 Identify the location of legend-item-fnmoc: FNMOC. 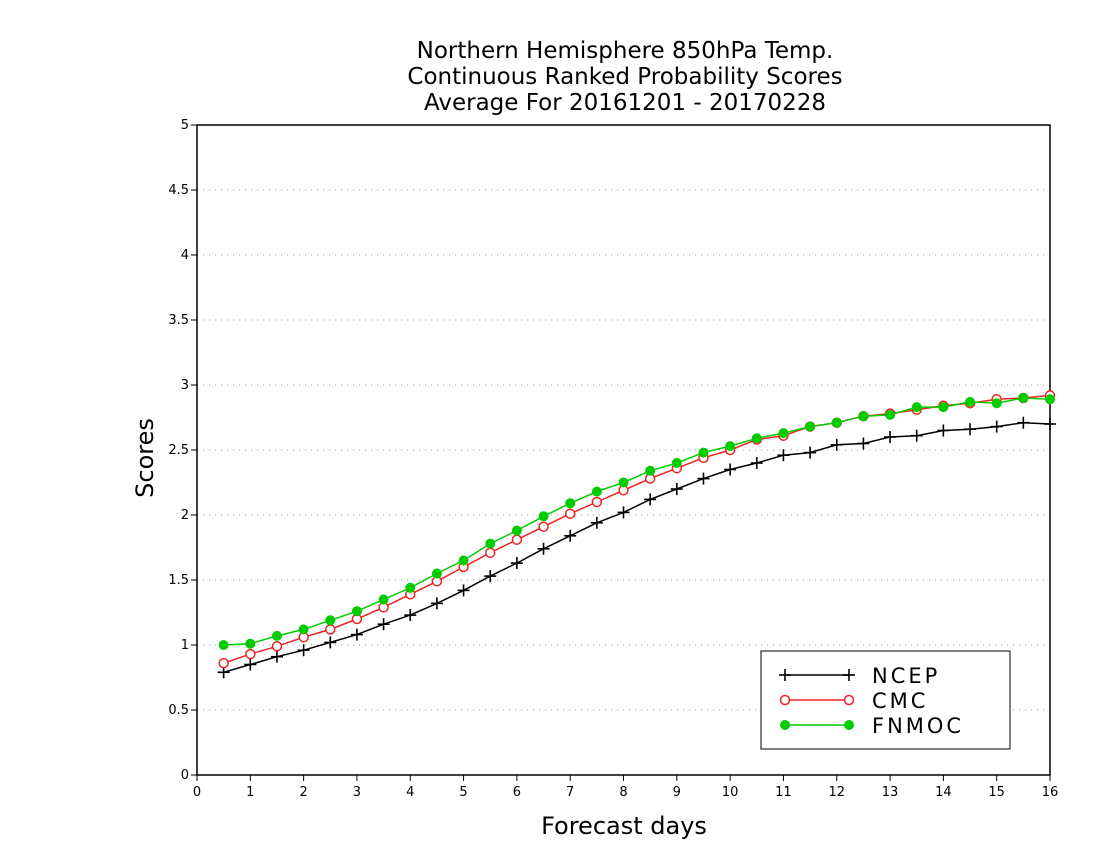
(870, 726).